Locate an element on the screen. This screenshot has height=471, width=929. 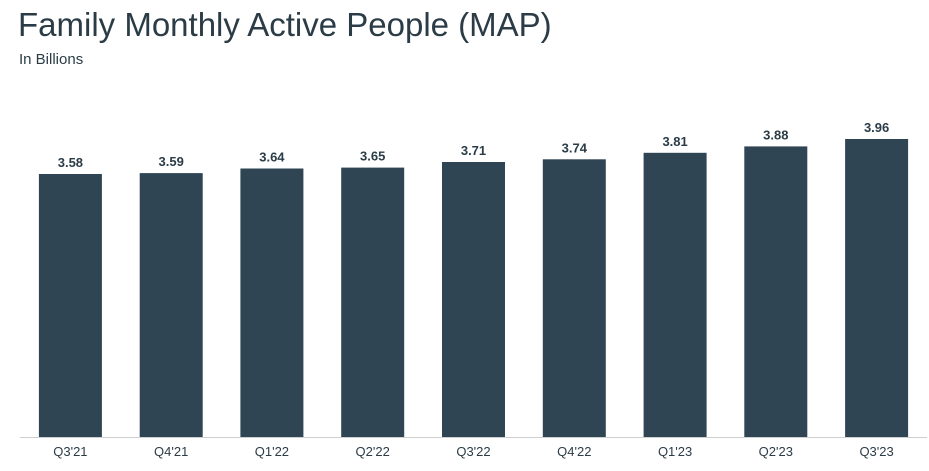
data-label: 3.59 is located at coordinates (171, 161).